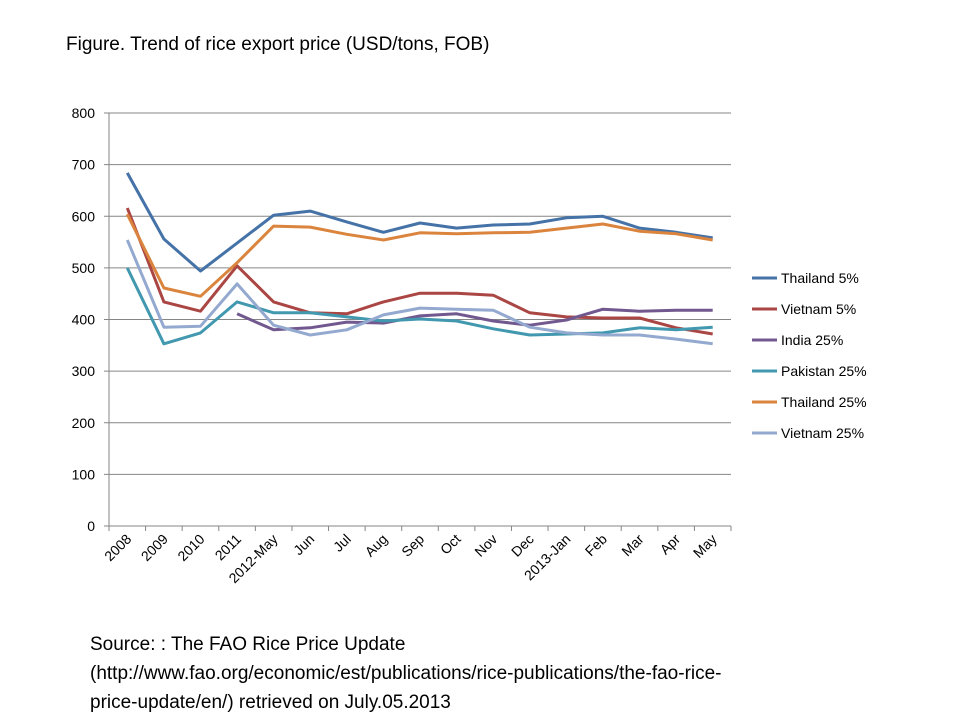  What do you see at coordinates (84, 113) in the screenshot?
I see `y-tick-label: 800` at bounding box center [84, 113].